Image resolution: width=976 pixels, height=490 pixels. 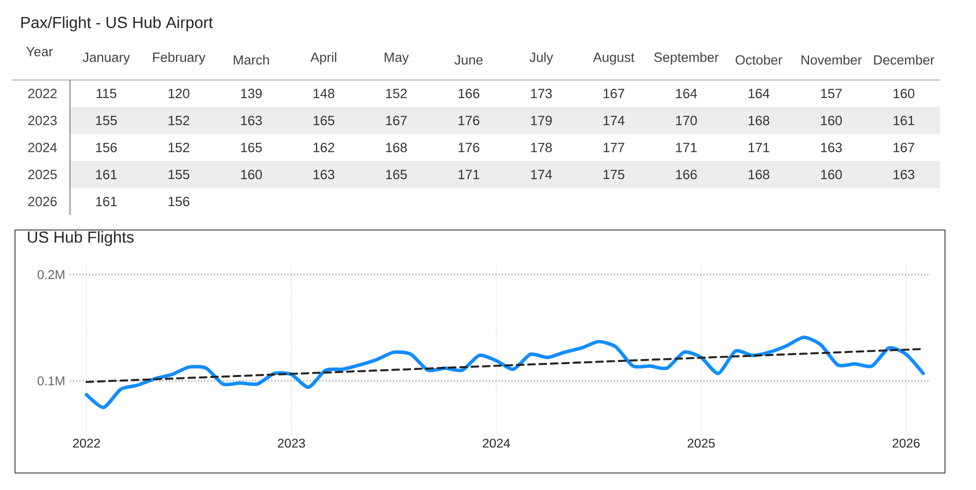 I want to click on y-tick-label: 2024, so click(x=42, y=147).